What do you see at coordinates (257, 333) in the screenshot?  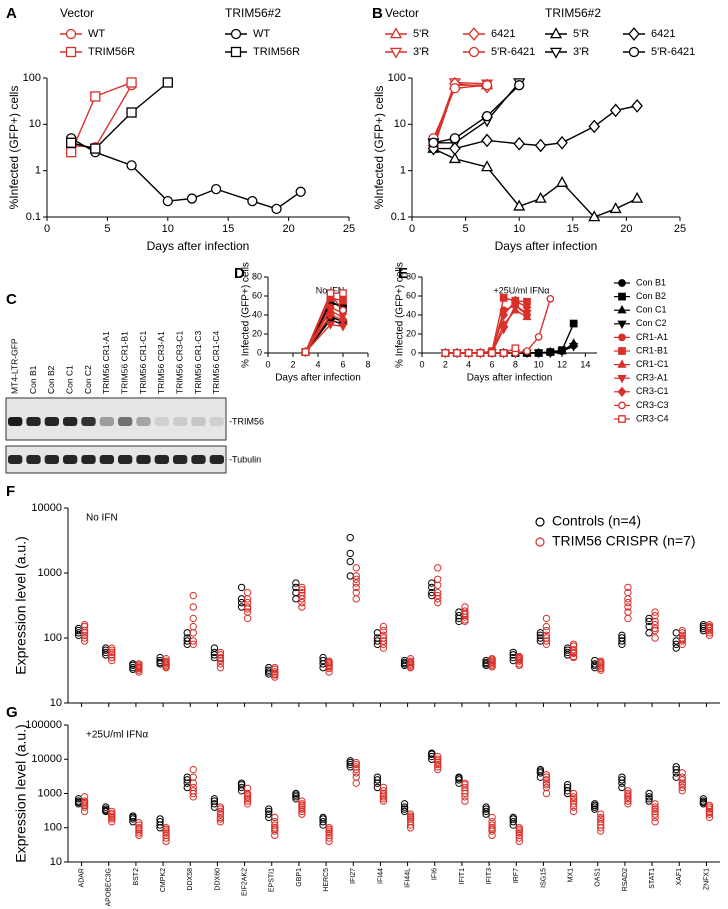 I see `y-tick-label: 20` at bounding box center [257, 333].